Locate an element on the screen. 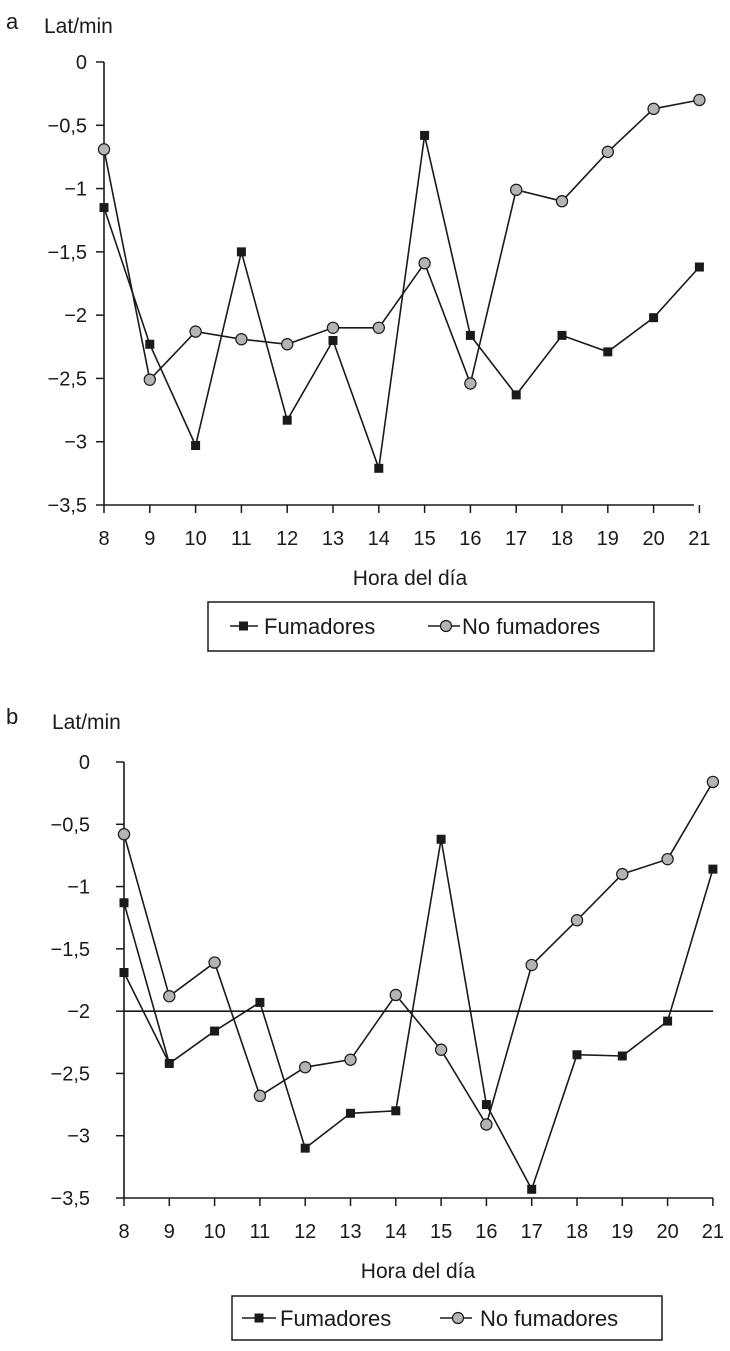  y-tick-label-pb: −1 is located at coordinates (78, 888).